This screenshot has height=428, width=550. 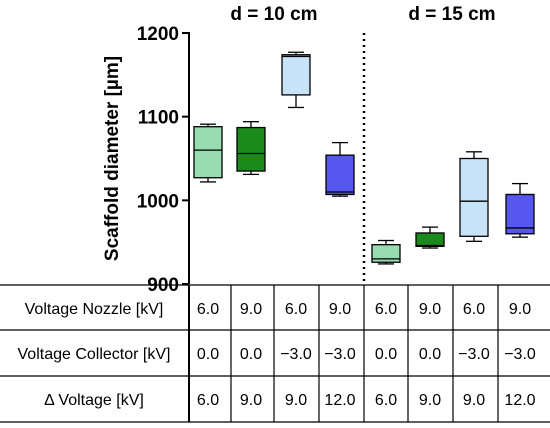 I want to click on panel-title: d = 10 cm, so click(x=273, y=14).